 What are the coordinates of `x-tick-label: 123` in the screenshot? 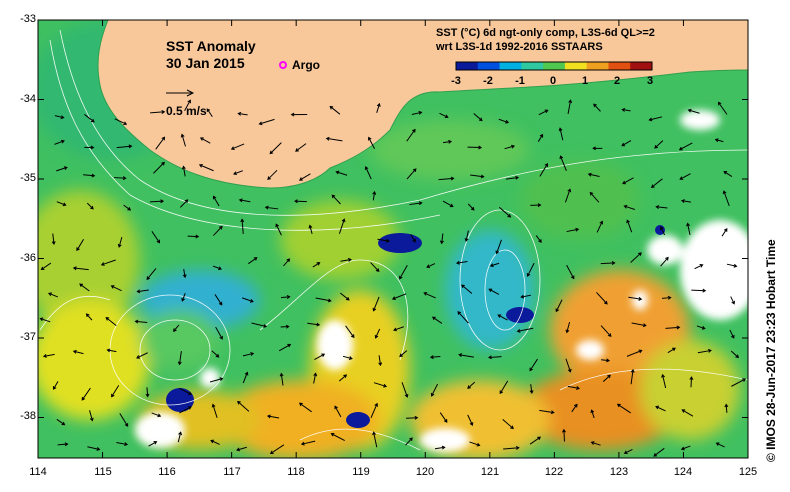 It's located at (619, 472).